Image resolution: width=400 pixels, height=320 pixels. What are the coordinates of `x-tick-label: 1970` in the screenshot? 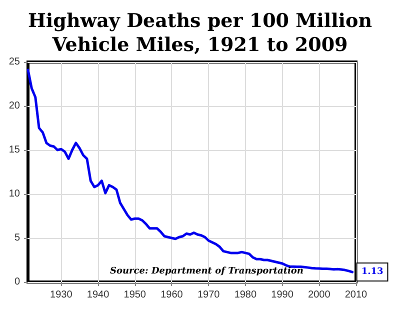 It's located at (208, 295).